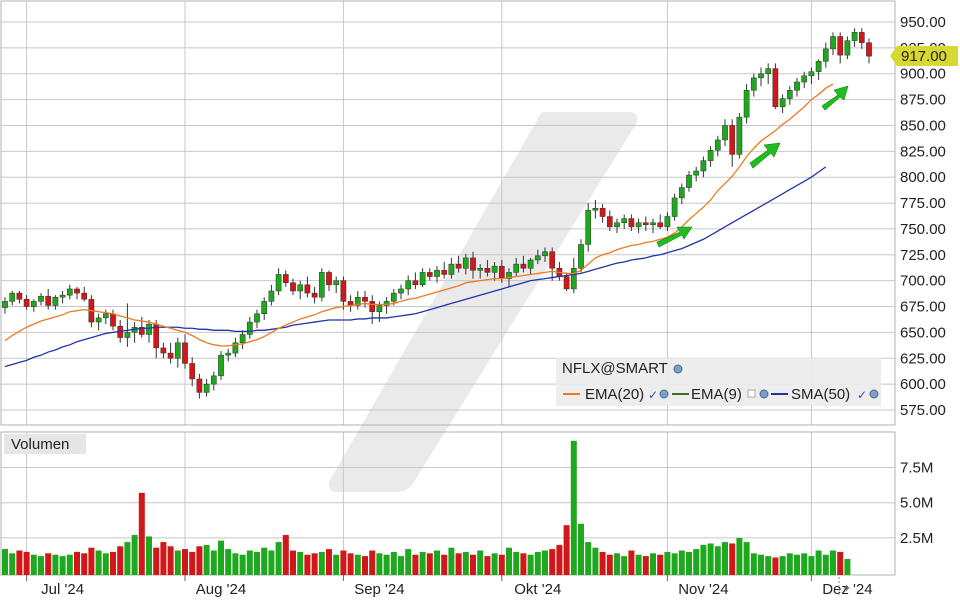 The image size is (960, 600). What do you see at coordinates (924, 56) in the screenshot?
I see `price-tag-bg` at bounding box center [924, 56].